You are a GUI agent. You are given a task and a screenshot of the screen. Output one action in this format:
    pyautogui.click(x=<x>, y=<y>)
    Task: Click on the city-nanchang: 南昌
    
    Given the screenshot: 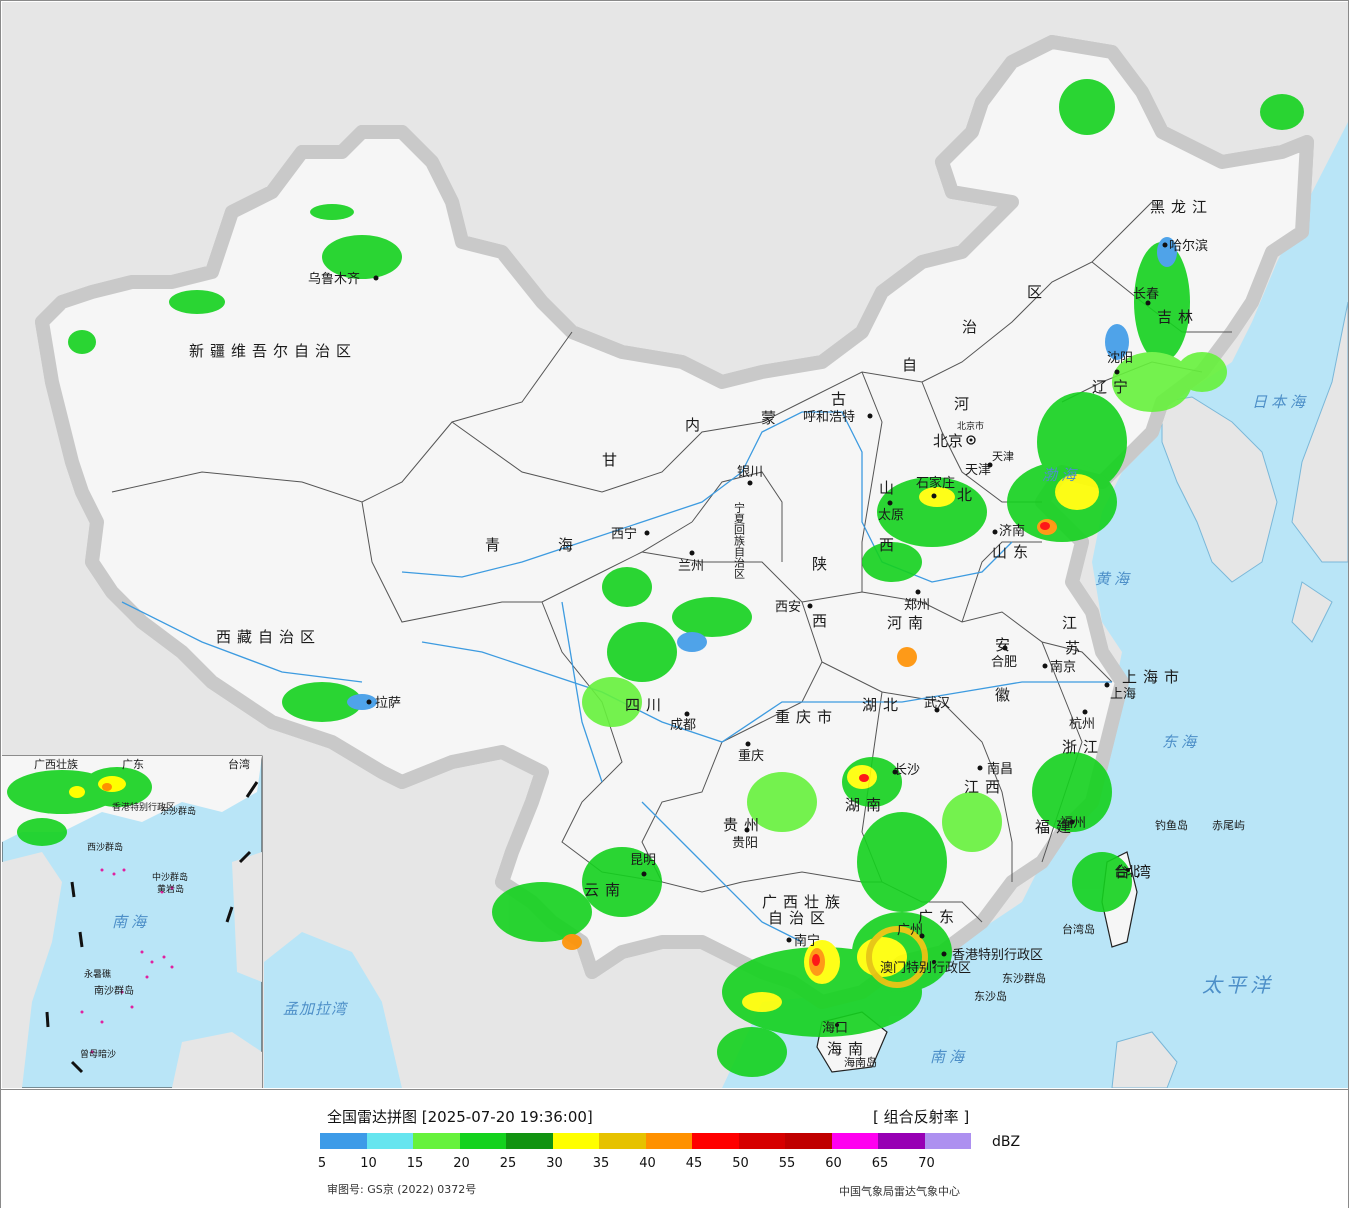 What is the action you would take?
    pyautogui.click(x=995, y=769)
    